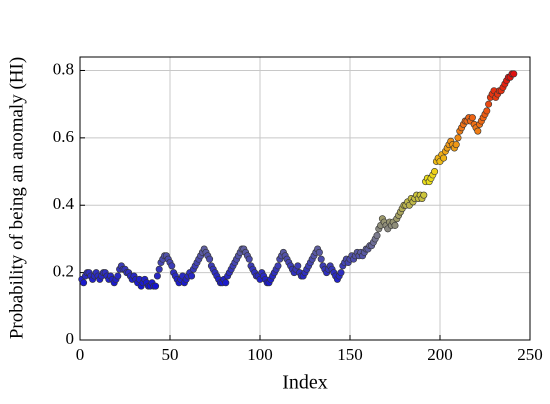  What do you see at coordinates (305, 383) in the screenshot?
I see `x-axis-label: Index` at bounding box center [305, 383].